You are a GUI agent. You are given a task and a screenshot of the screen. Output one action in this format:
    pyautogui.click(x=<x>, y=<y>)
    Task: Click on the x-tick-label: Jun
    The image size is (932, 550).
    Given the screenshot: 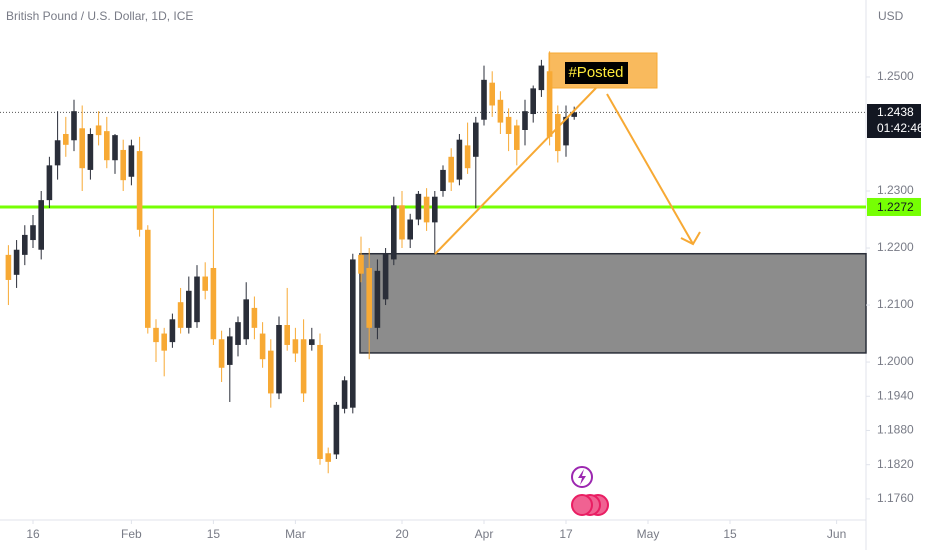 What is the action you would take?
    pyautogui.click(x=836, y=534)
    